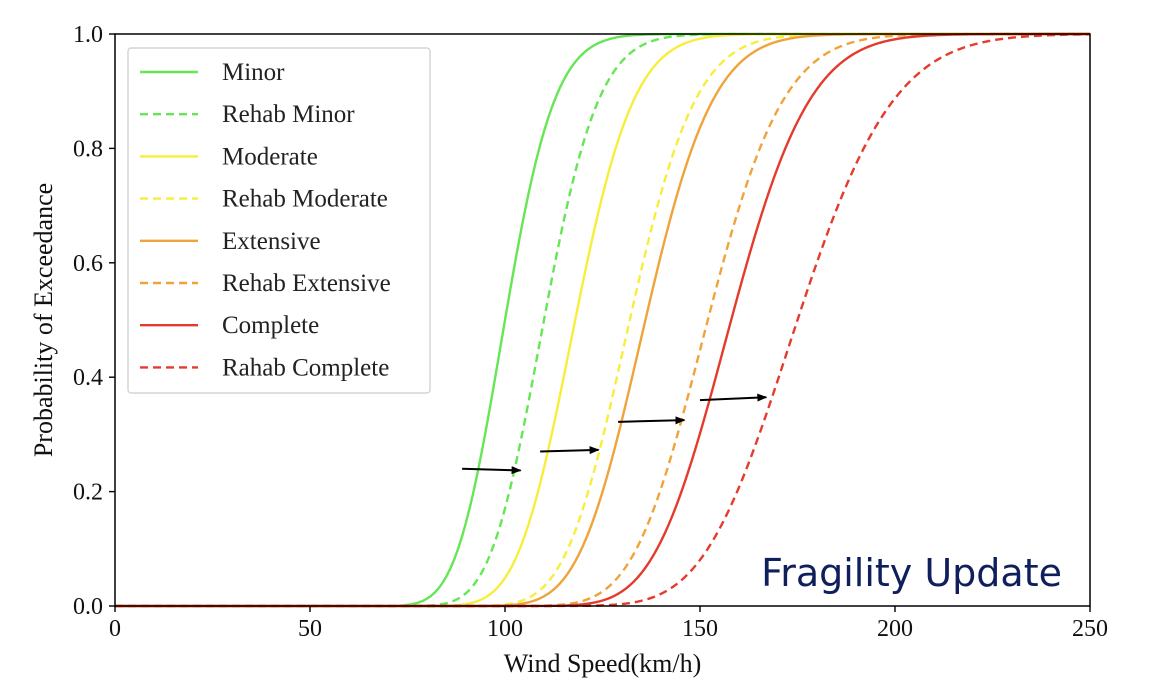 The image size is (1154, 694). I want to click on legend-entry: Rehab Minor, so click(288, 114).